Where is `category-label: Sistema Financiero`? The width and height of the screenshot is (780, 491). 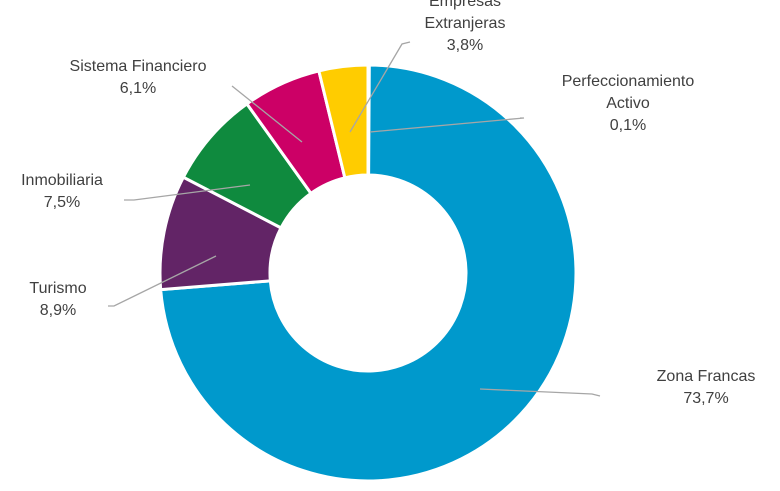
category-label: Sistema Financiero is located at coordinates (138, 66).